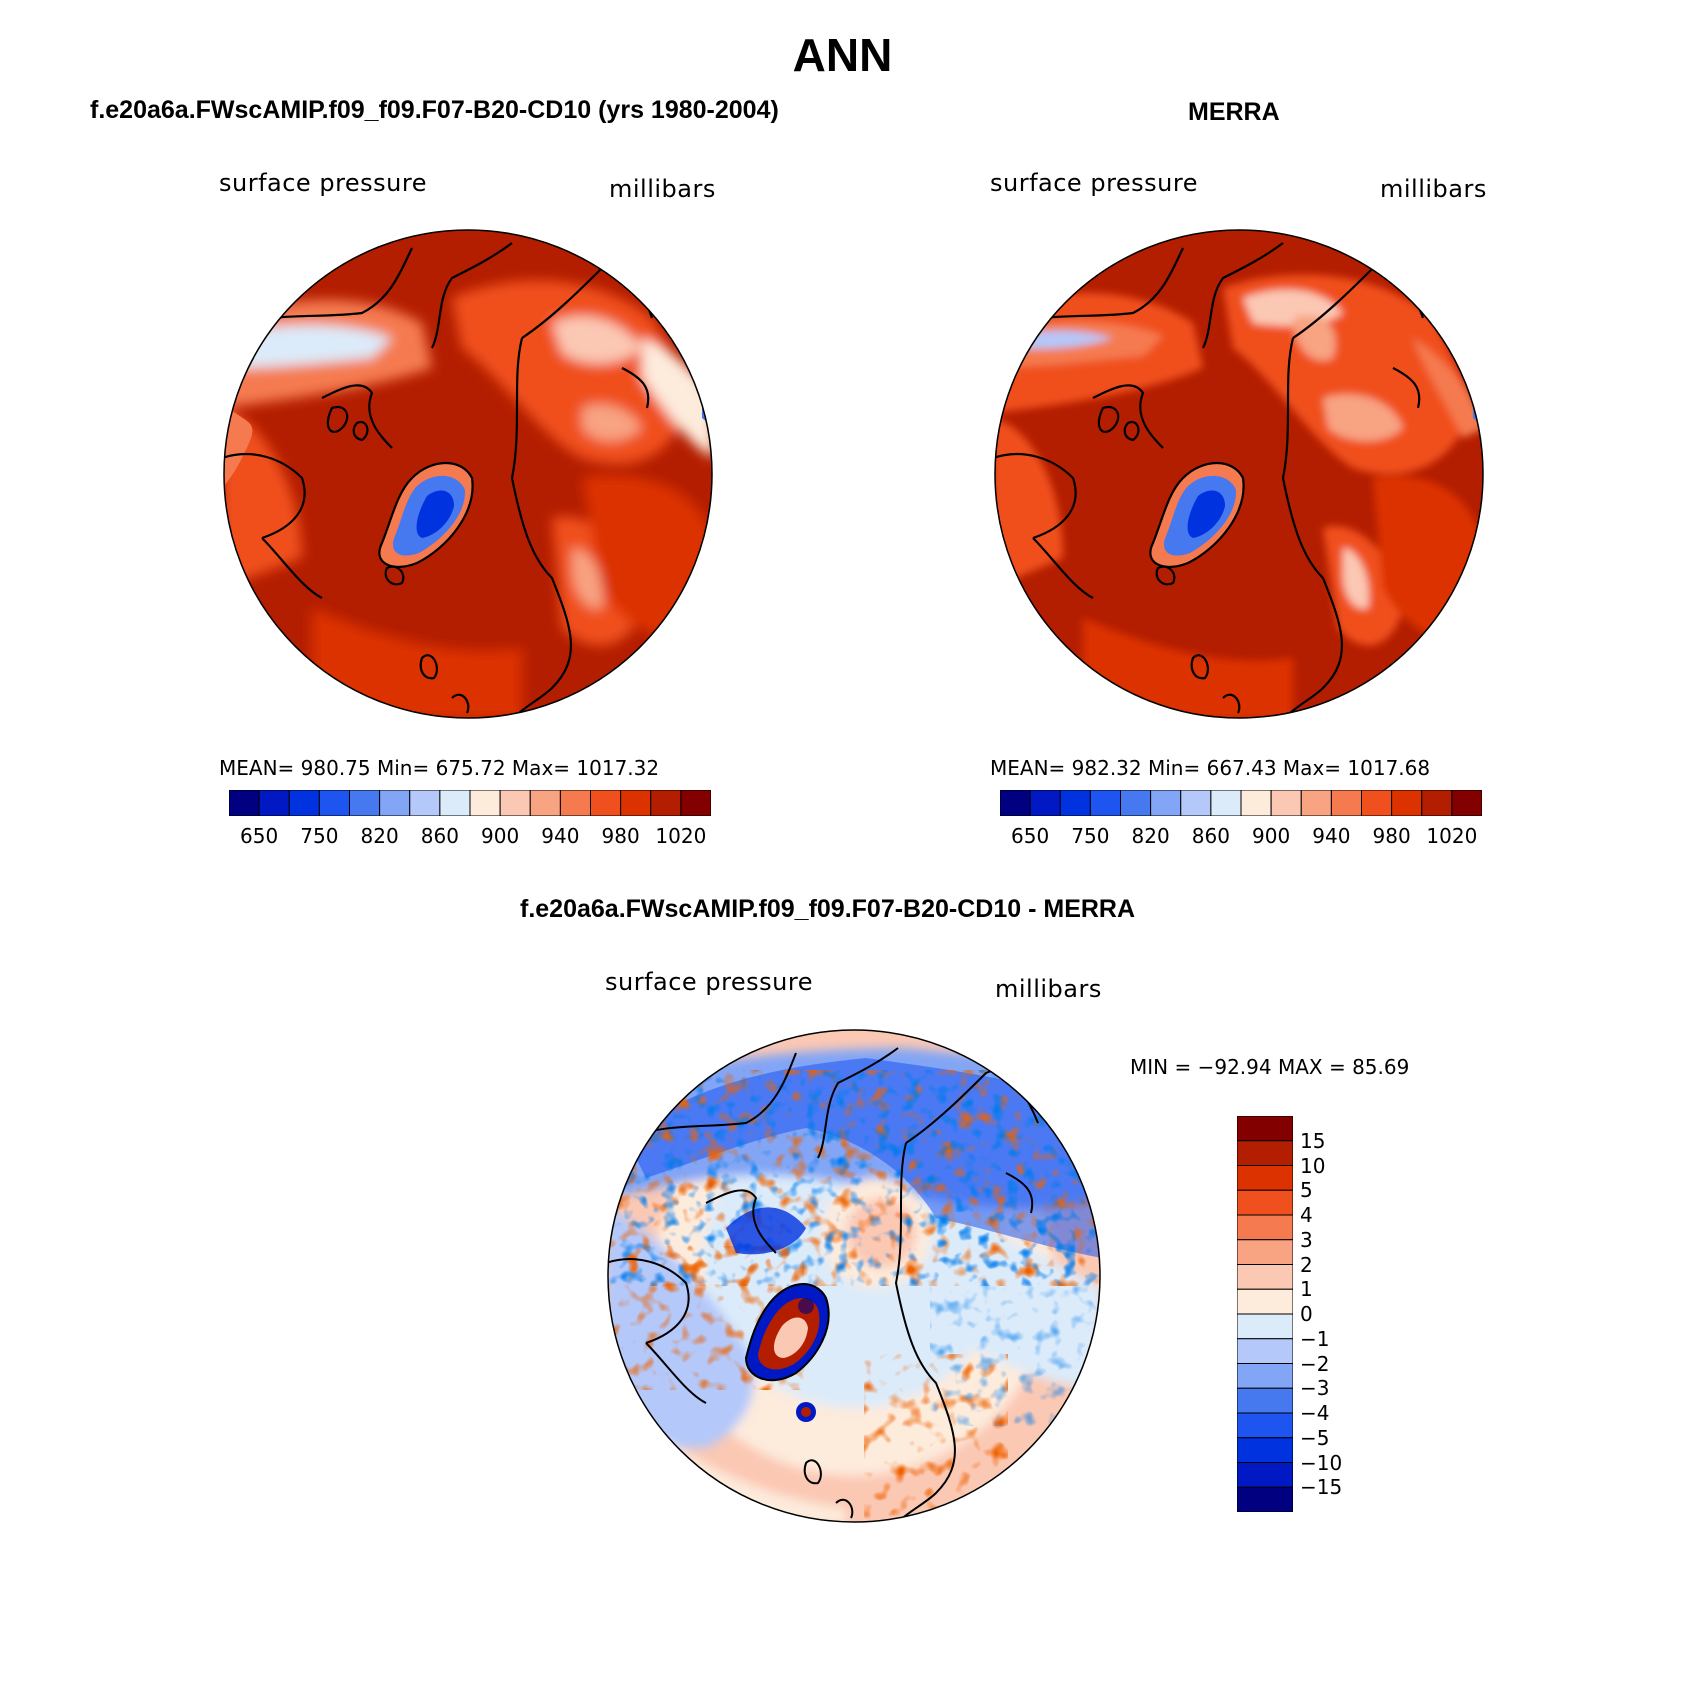 The height and width of the screenshot is (1683, 1685). Describe the element at coordinates (1306, 1289) in the screenshot. I see `colorbar-tick-label: 1` at that location.